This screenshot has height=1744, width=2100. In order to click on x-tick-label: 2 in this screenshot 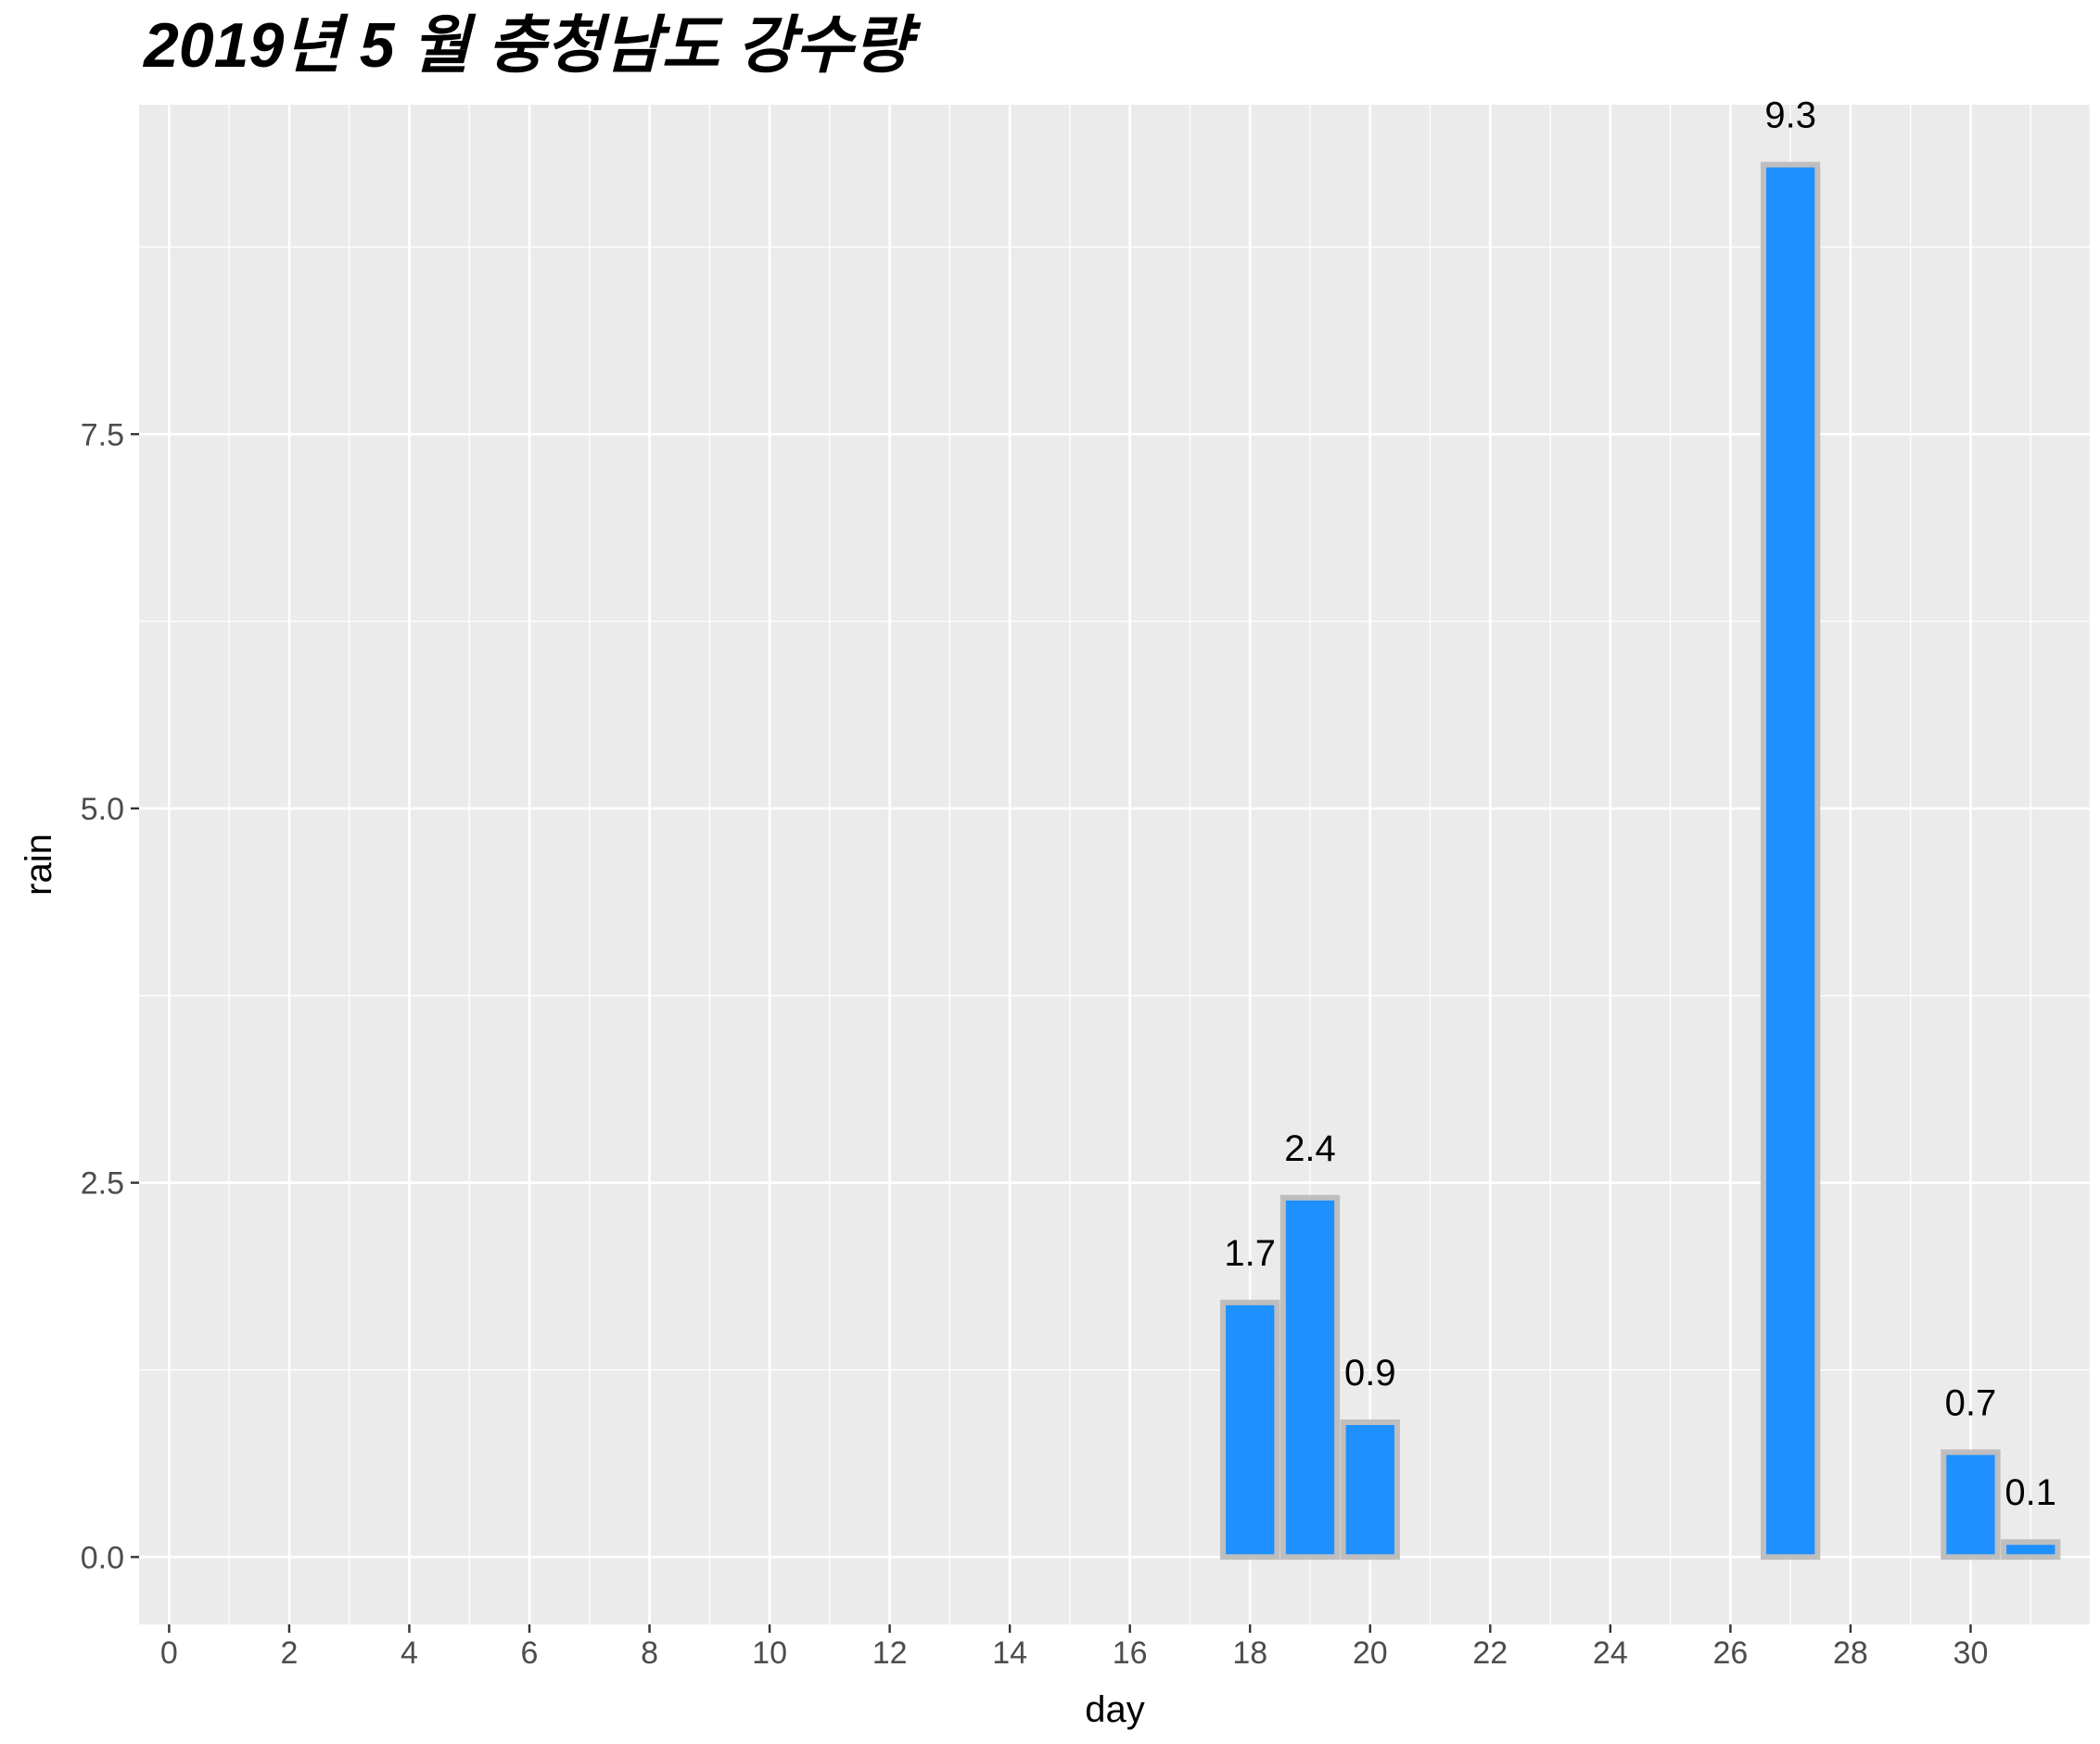, I will do `click(289, 1653)`.